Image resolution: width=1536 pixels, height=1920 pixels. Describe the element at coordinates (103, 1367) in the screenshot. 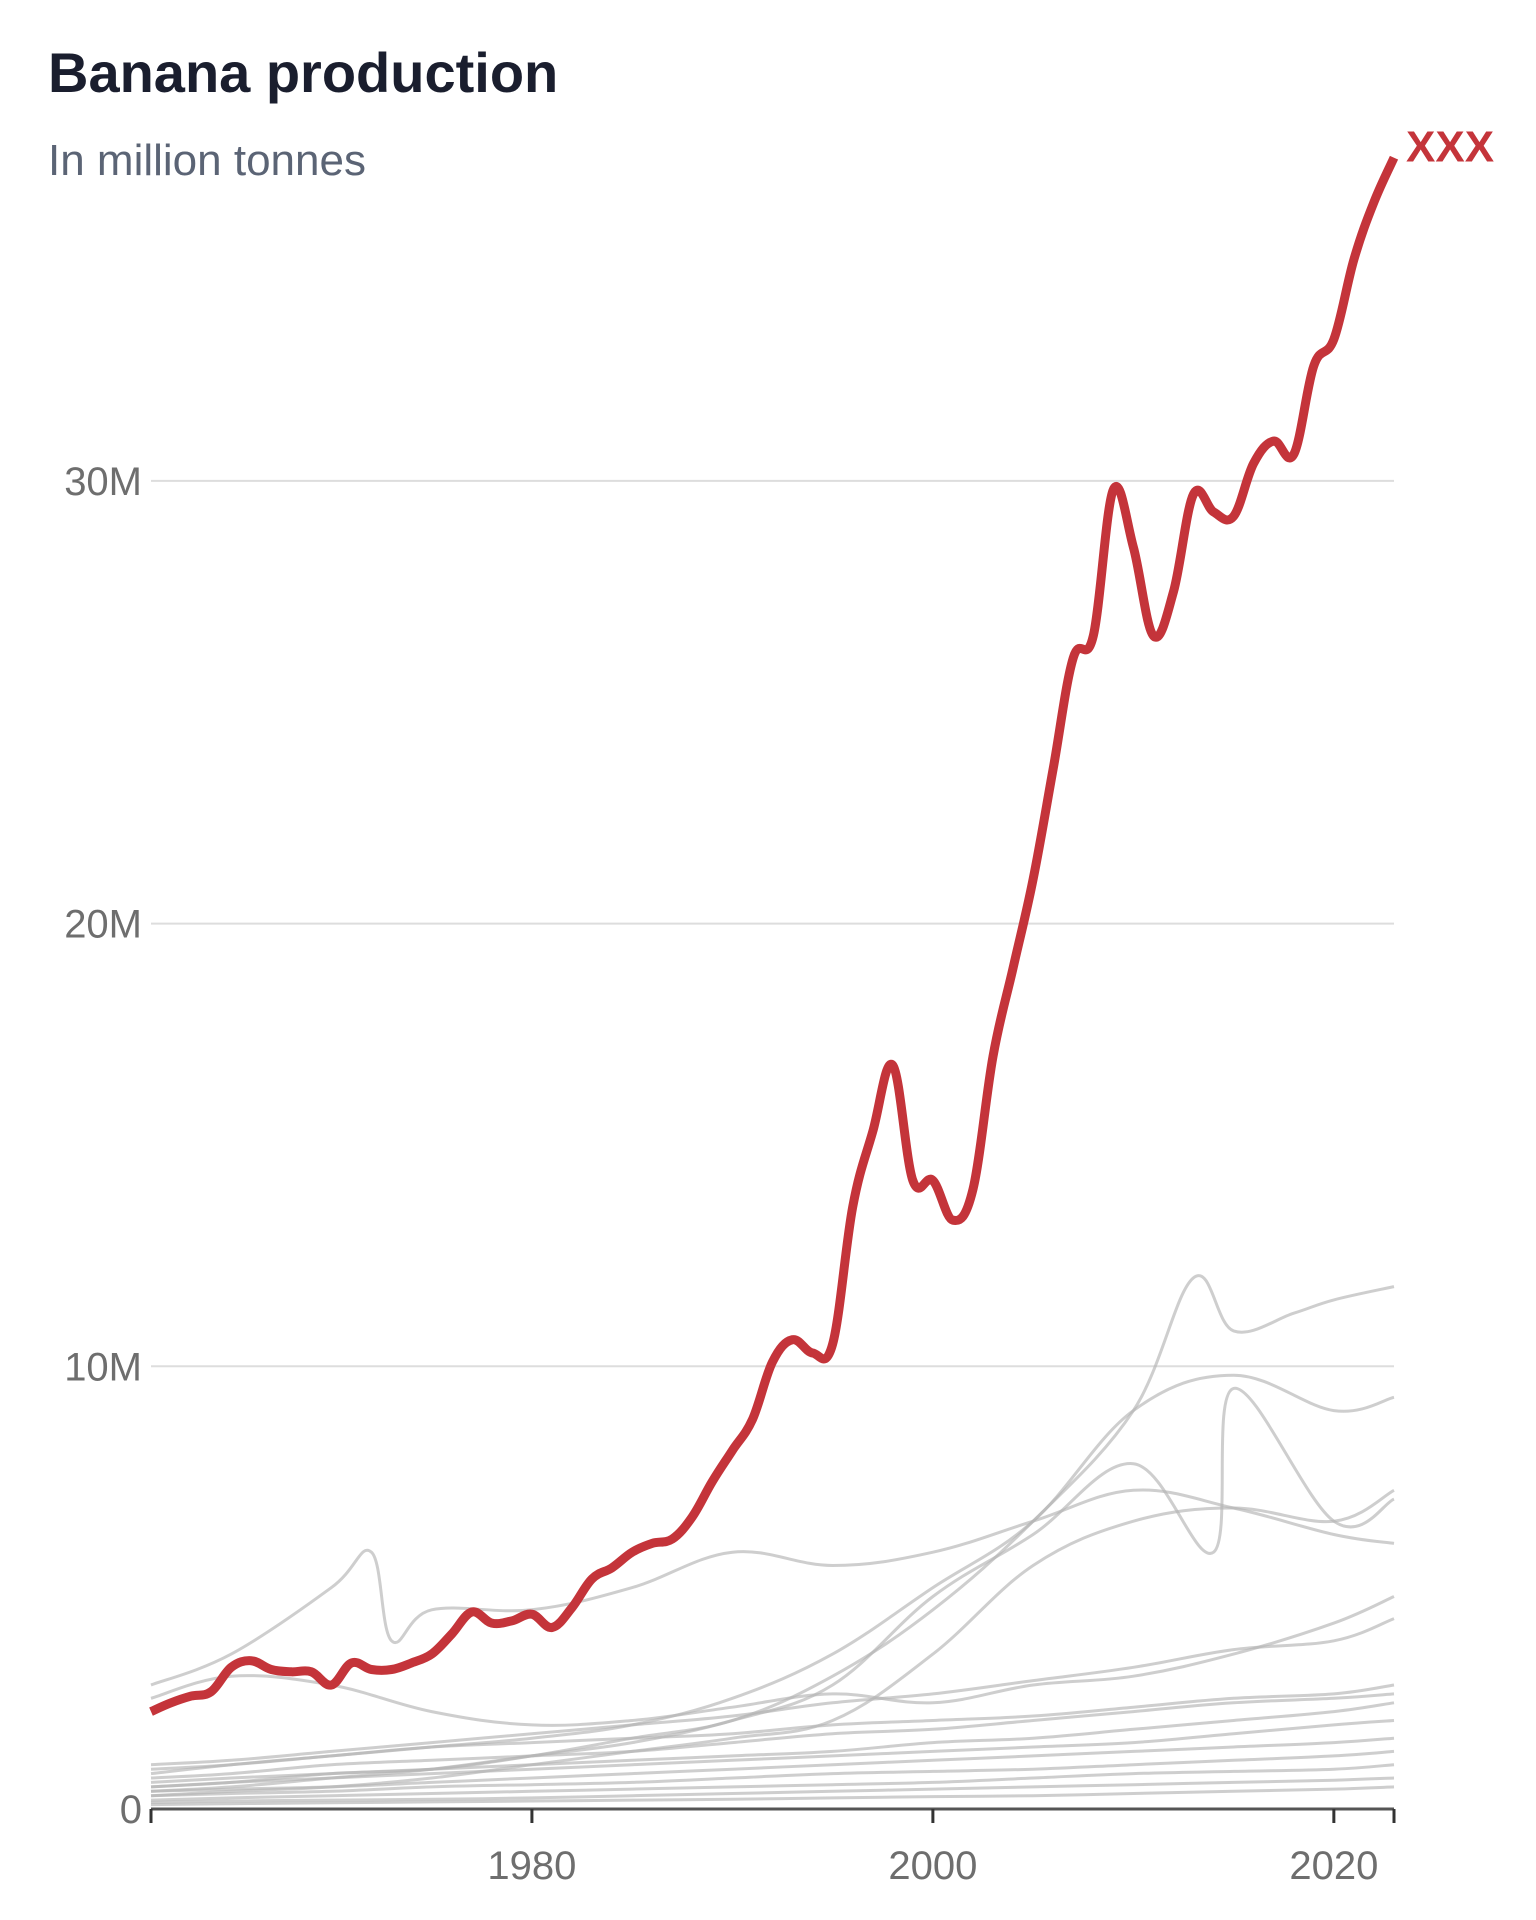

I see `y-tick-label: 10M` at that location.